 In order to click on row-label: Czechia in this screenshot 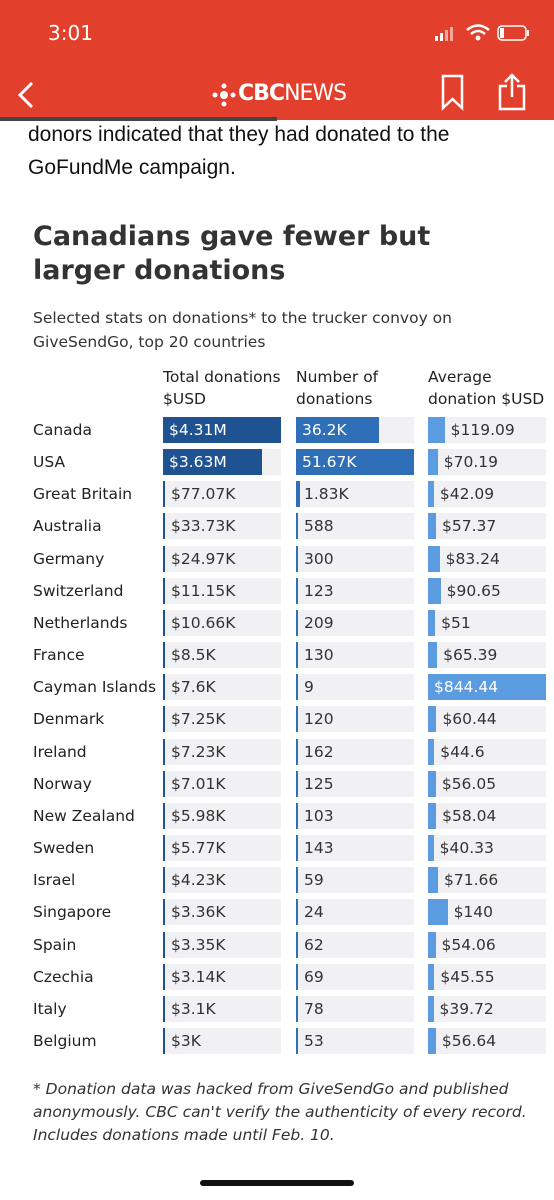, I will do `click(63, 976)`.